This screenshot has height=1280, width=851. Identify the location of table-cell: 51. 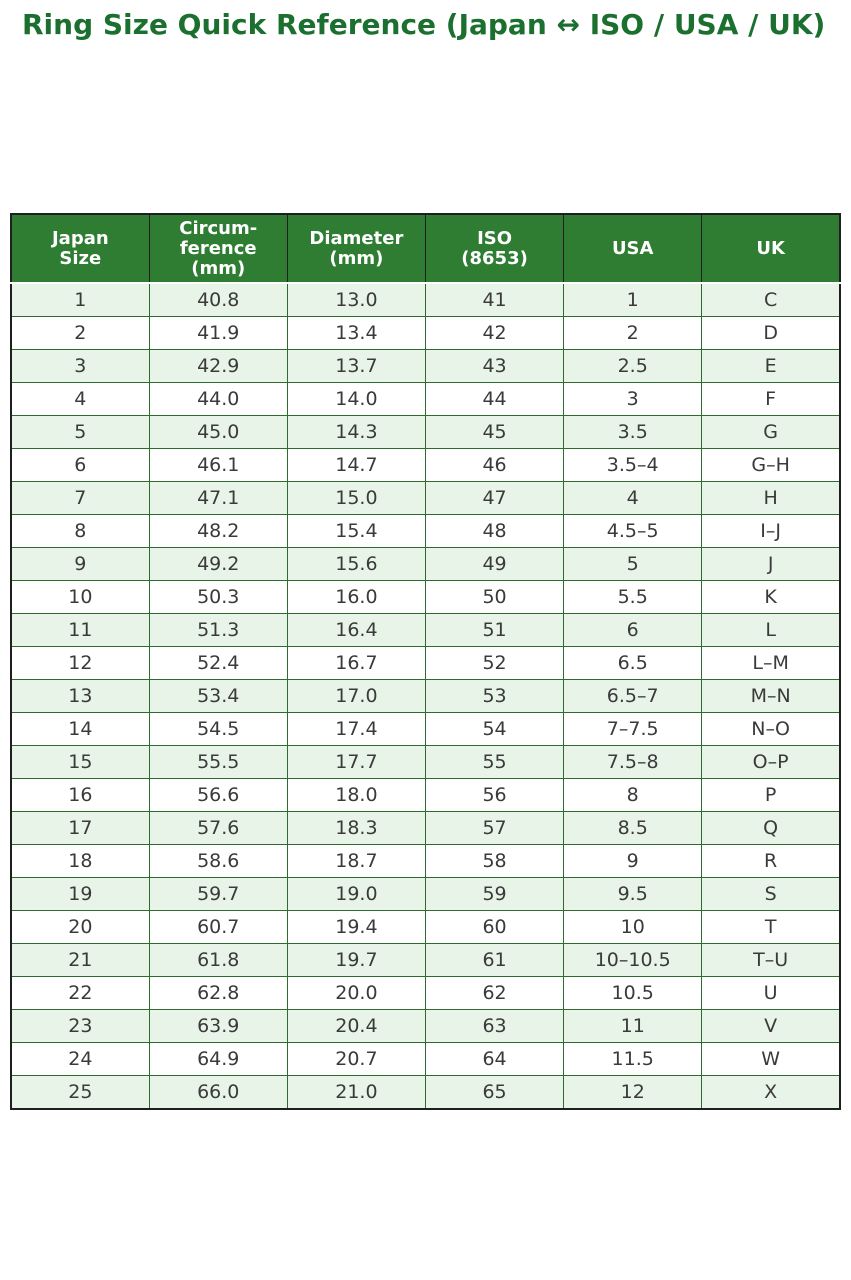
(494, 630).